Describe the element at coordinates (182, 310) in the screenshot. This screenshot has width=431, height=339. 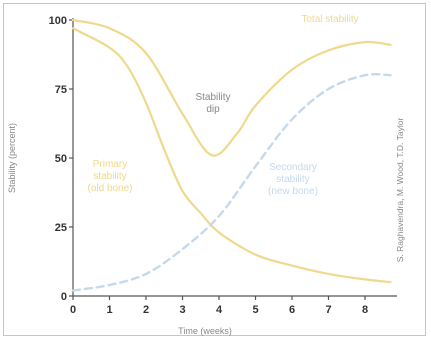
I see `x-tick-label: 3` at that location.